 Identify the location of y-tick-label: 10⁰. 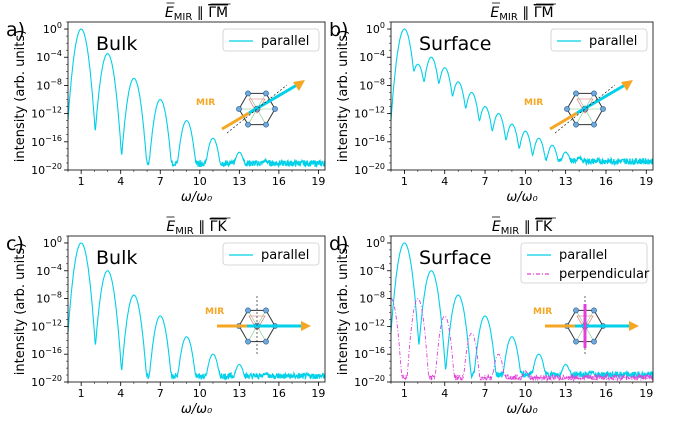
(375, 28).